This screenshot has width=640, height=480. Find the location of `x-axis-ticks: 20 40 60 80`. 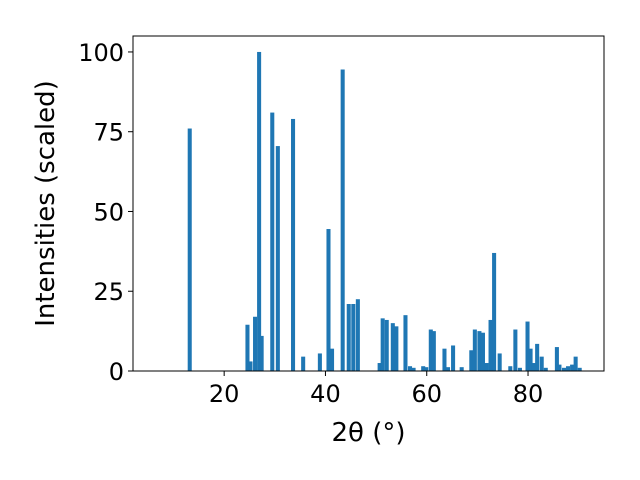

x-axis-ticks: 20 40 60 80 is located at coordinates (376, 389).